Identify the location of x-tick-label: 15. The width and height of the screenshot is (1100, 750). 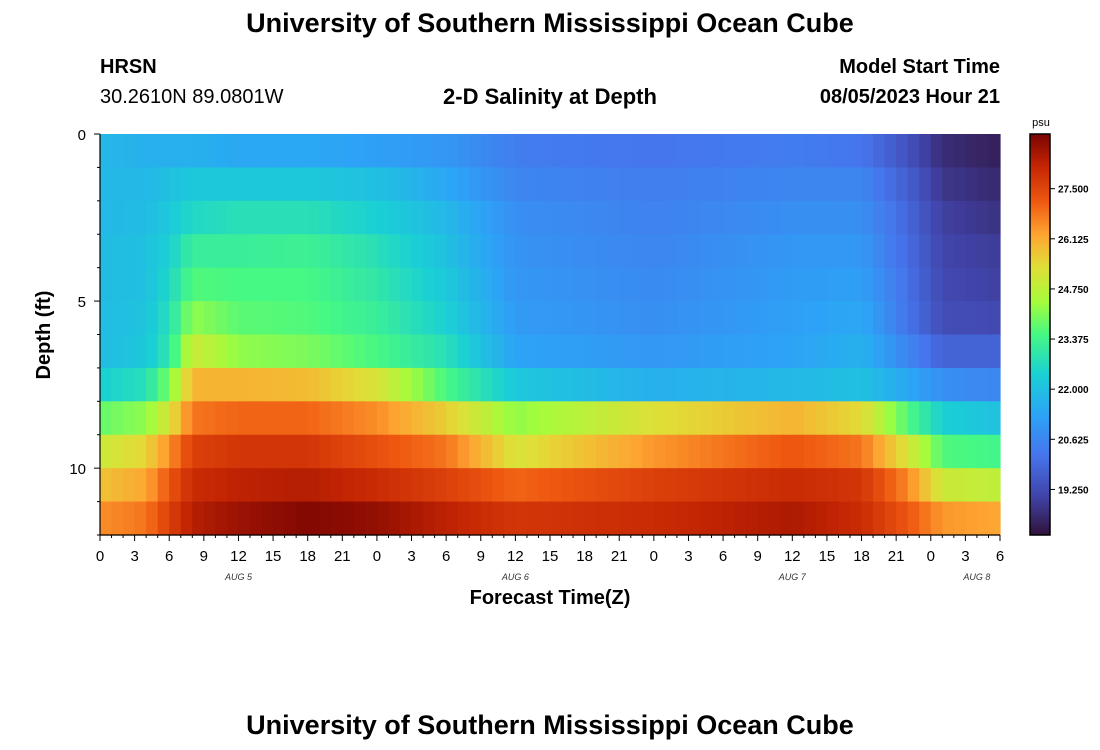
(827, 556).